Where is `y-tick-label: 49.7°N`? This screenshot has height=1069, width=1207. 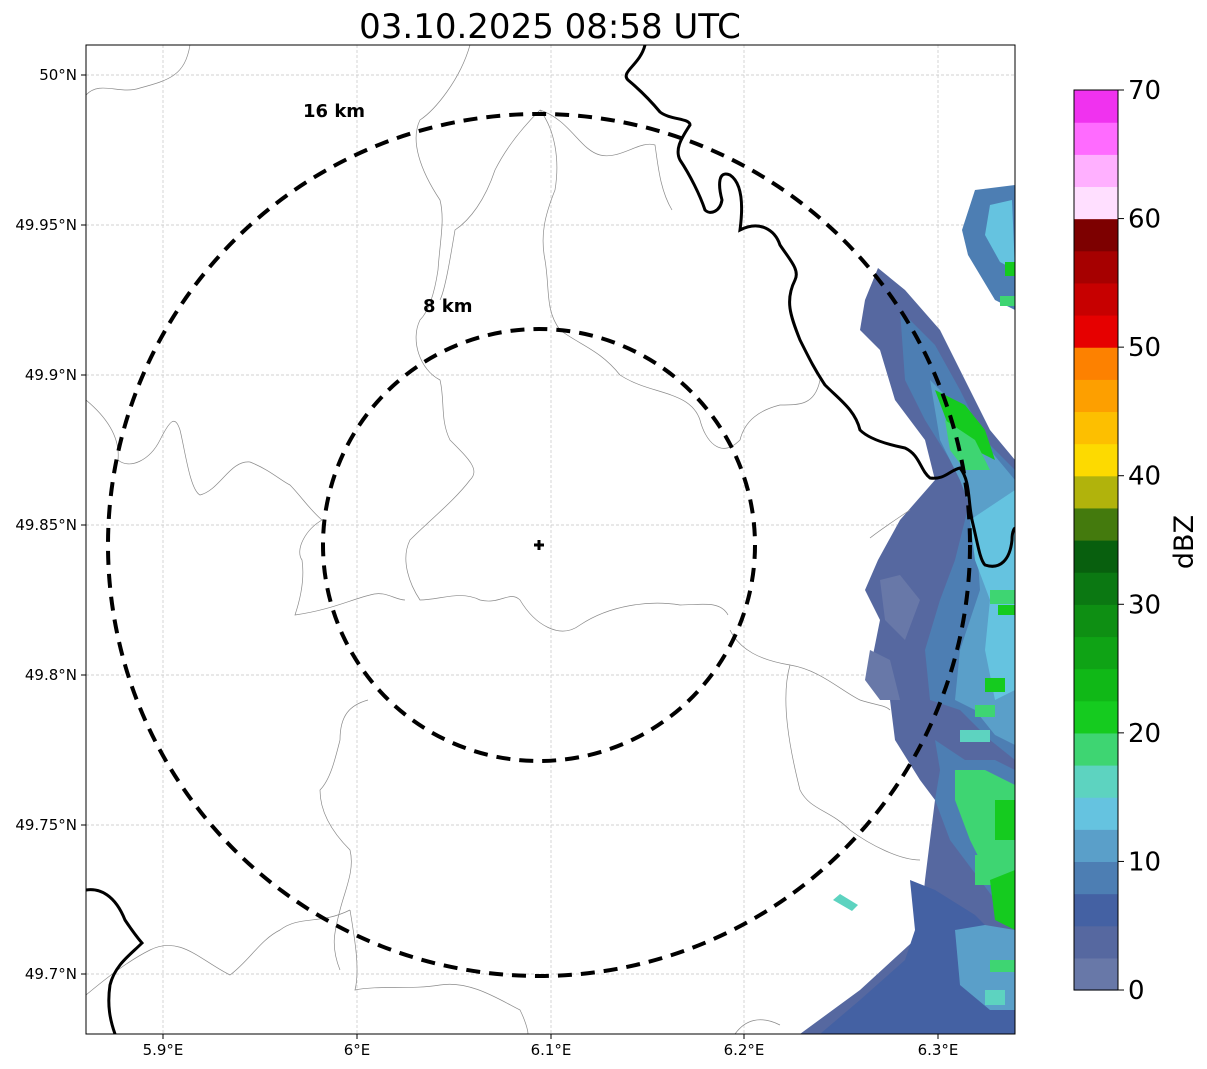 y-tick-label: 49.7°N is located at coordinates (51, 974).